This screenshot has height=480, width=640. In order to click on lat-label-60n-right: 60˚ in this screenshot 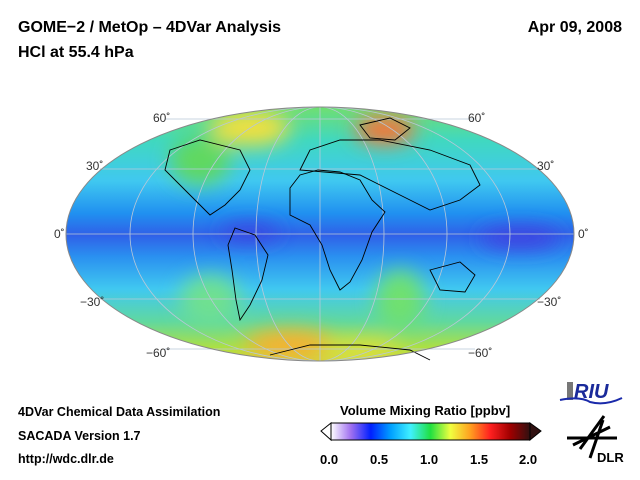, I will do `click(477, 118)`.